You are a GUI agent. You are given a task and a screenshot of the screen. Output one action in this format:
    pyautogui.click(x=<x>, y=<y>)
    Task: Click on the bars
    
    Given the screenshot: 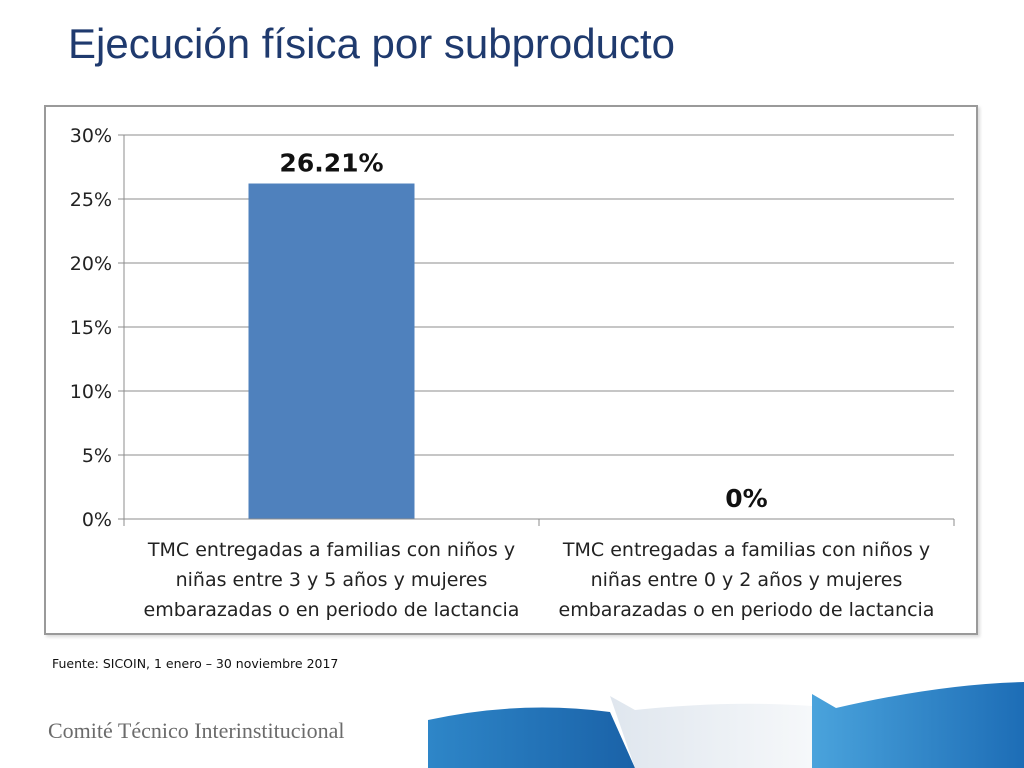 What is the action you would take?
    pyautogui.click(x=331, y=351)
    